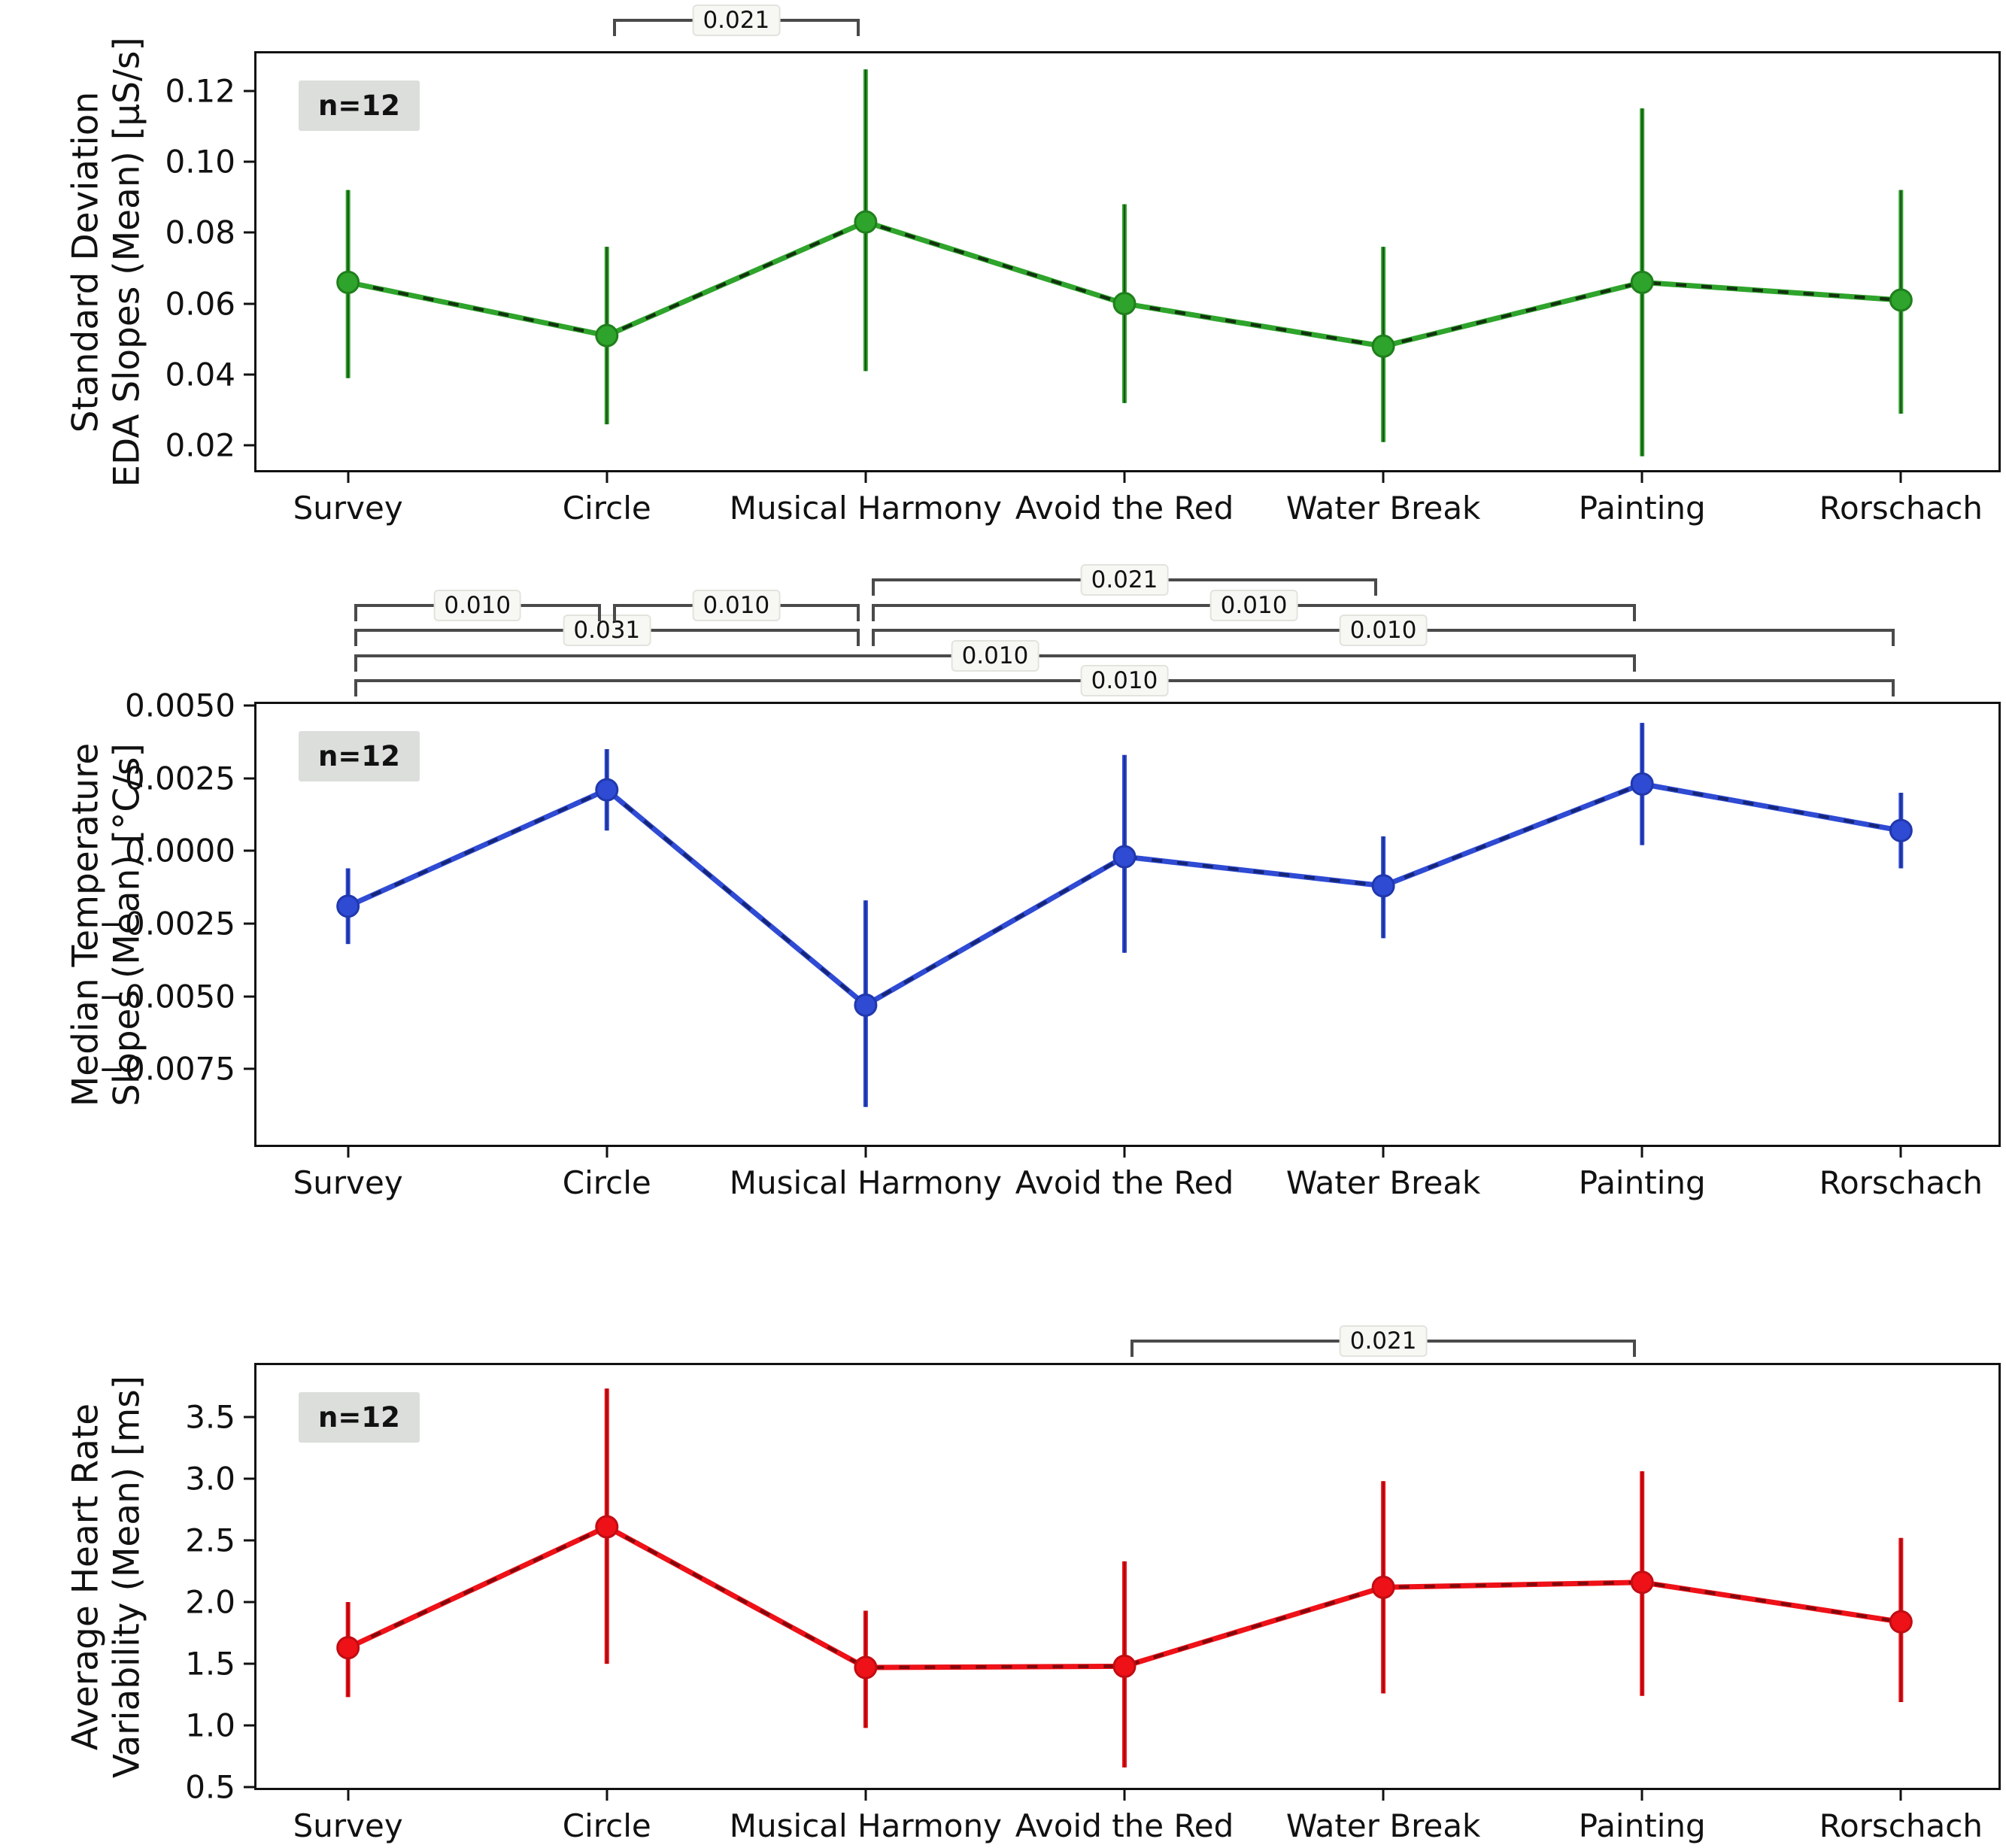 This screenshot has height=1848, width=2006. What do you see at coordinates (200, 162) in the screenshot?
I see `y-tick-label: 0.10` at bounding box center [200, 162].